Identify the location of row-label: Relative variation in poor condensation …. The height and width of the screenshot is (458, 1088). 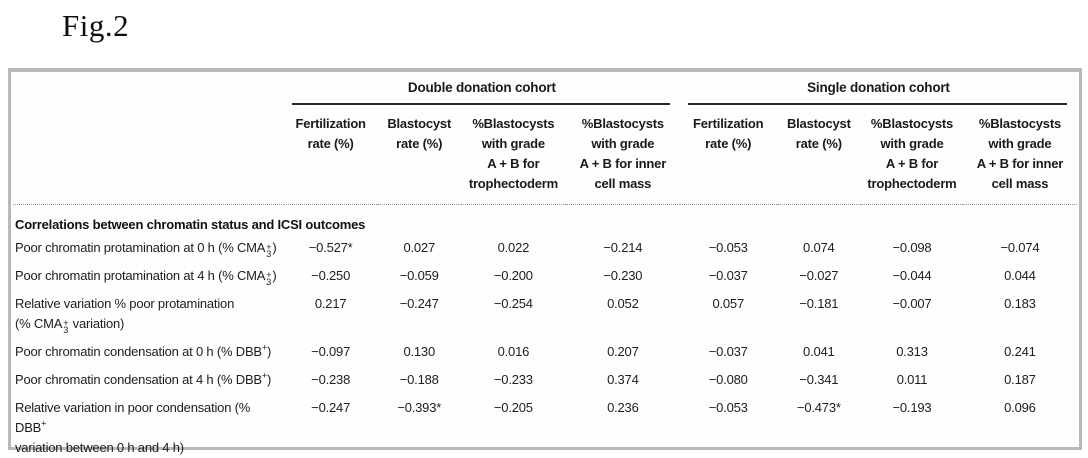
(133, 427).